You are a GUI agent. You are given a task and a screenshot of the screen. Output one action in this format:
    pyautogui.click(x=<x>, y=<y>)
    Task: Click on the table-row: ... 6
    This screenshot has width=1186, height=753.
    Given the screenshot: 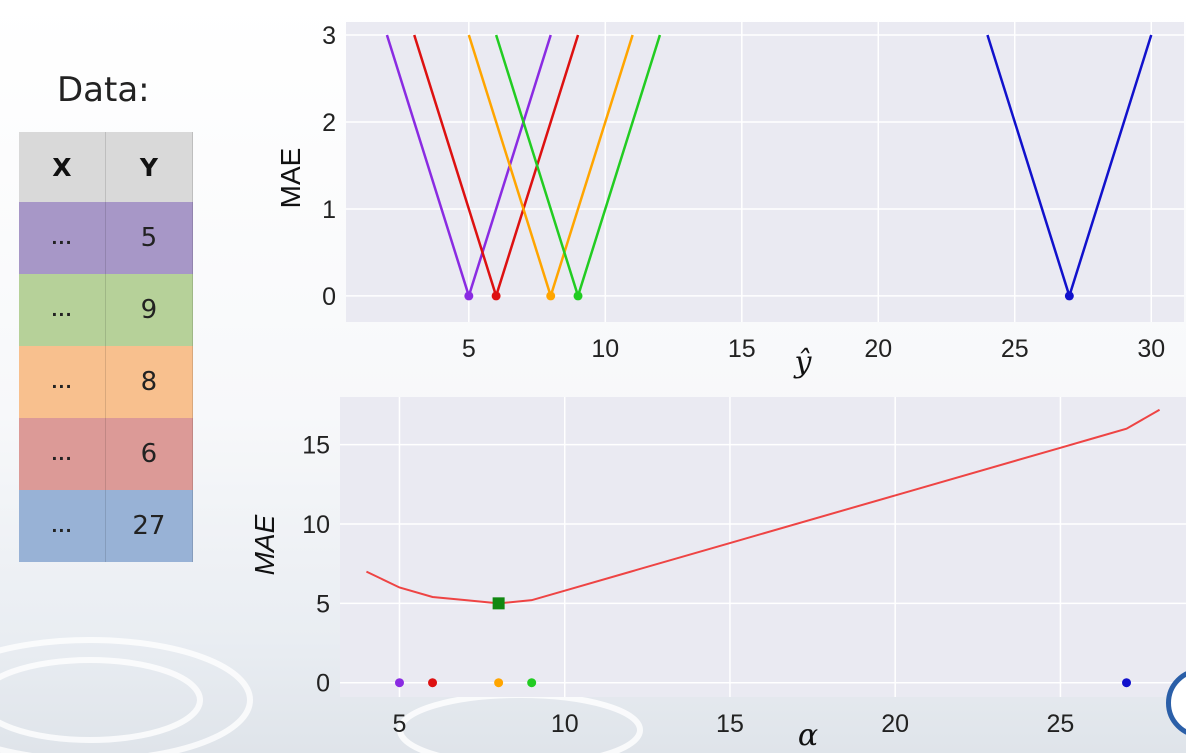 What is the action you would take?
    pyautogui.click(x=106, y=454)
    